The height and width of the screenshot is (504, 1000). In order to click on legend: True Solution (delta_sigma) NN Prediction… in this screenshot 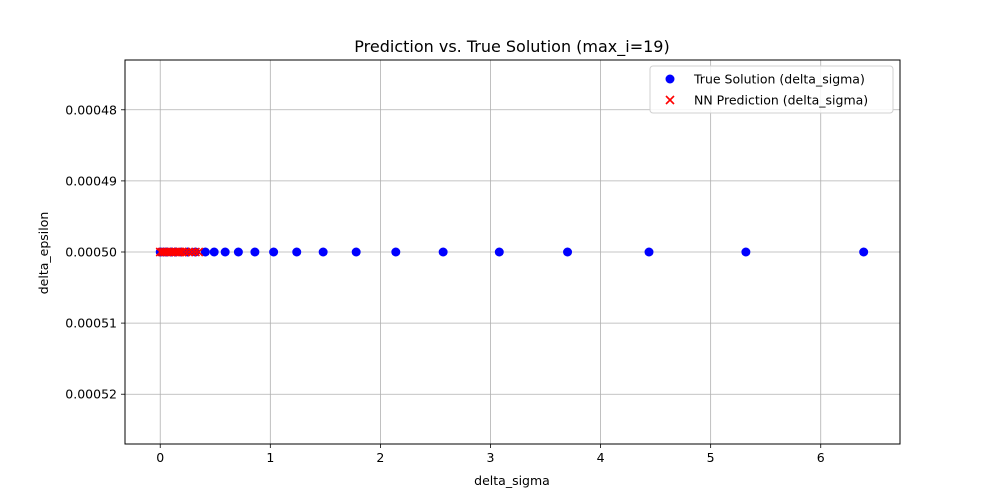, I will do `click(771, 89)`.